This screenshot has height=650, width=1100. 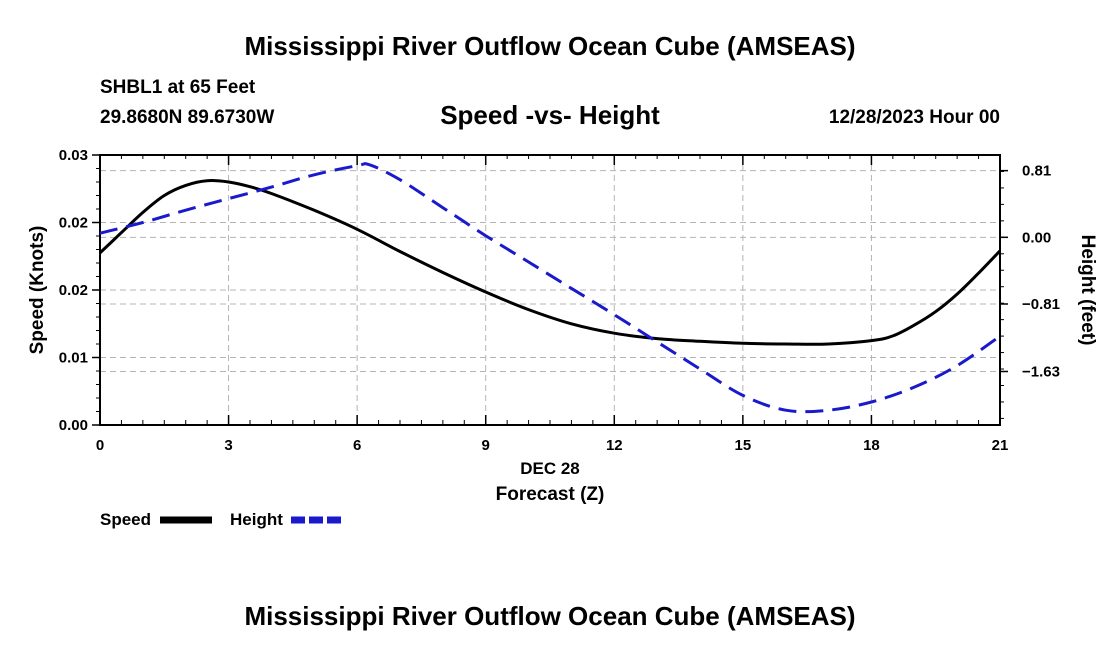 What do you see at coordinates (1000, 445) in the screenshot?
I see `x-tick-label: 21` at bounding box center [1000, 445].